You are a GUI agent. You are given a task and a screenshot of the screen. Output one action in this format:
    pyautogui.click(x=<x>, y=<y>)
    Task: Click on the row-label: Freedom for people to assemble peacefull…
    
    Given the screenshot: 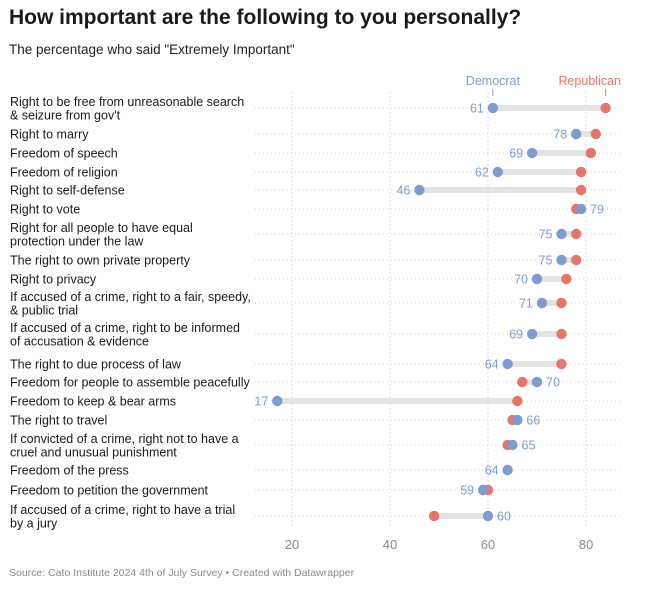 What is the action you would take?
    pyautogui.click(x=130, y=383)
    